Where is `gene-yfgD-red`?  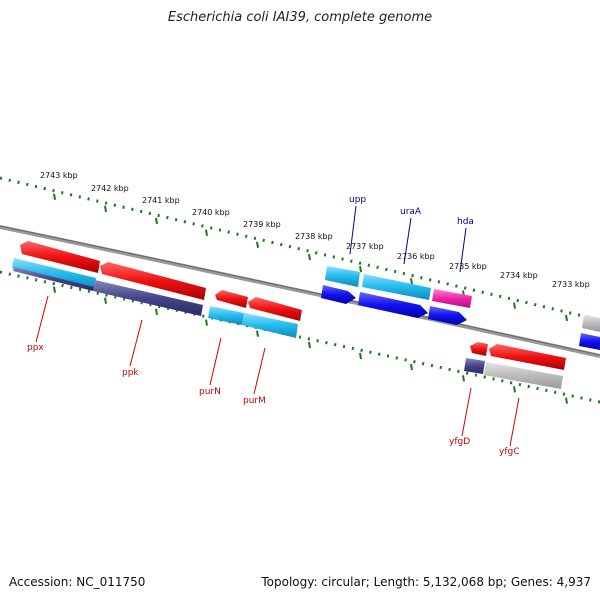
gene-yfgD-red is located at coordinates (479, 349).